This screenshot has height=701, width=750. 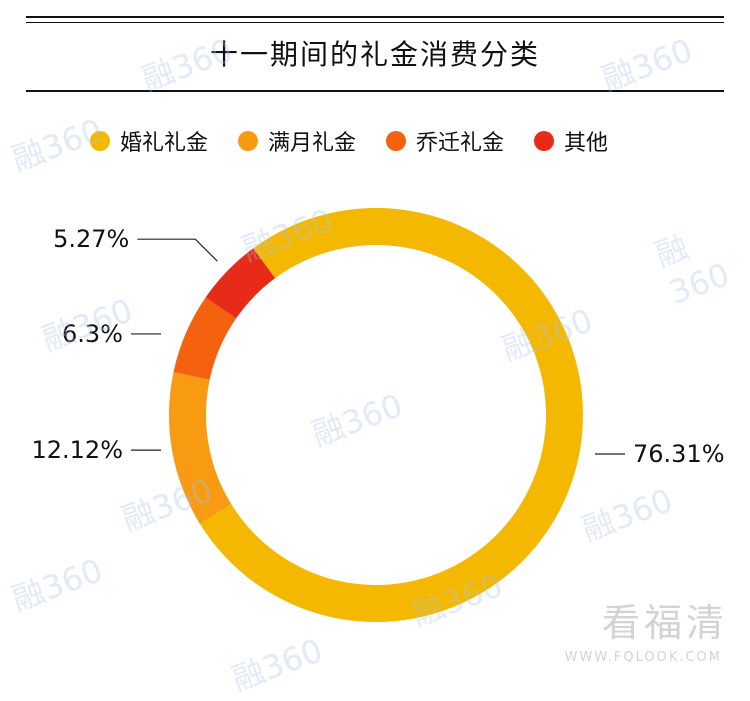 What do you see at coordinates (312, 143) in the screenshot?
I see `legend-label: 满月礼金` at bounding box center [312, 143].